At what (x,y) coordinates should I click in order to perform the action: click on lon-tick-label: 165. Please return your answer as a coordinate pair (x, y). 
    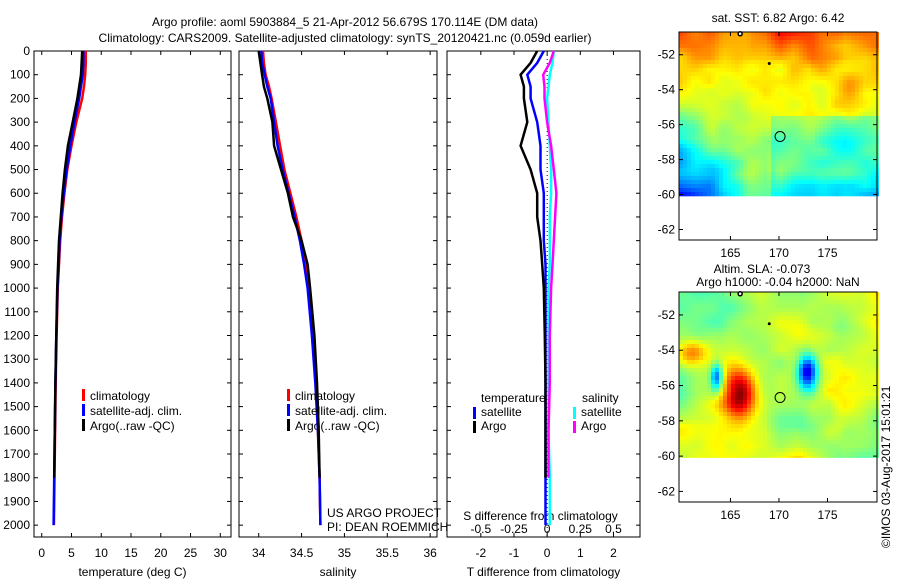
    Looking at the image, I should click on (730, 253).